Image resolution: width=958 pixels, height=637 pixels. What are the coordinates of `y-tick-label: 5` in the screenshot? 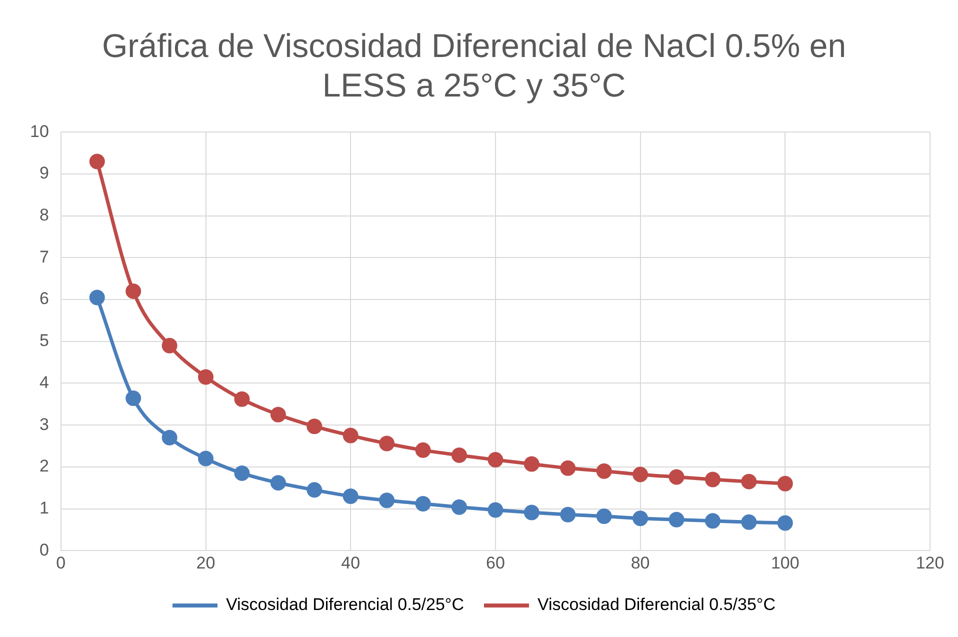 It's located at (44, 340).